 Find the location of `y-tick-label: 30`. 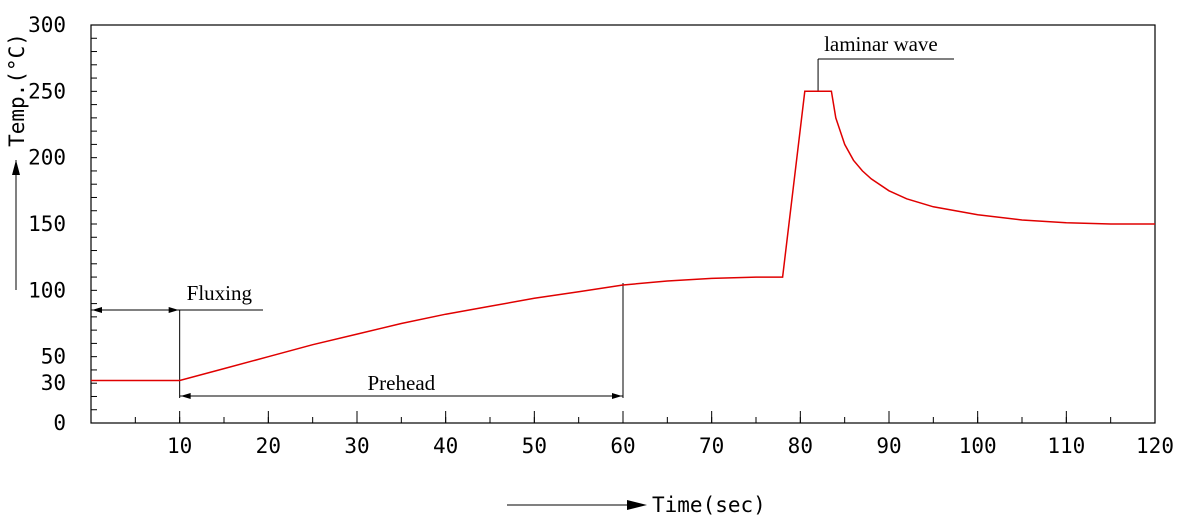

y-tick-label: 30 is located at coordinates (53, 383).